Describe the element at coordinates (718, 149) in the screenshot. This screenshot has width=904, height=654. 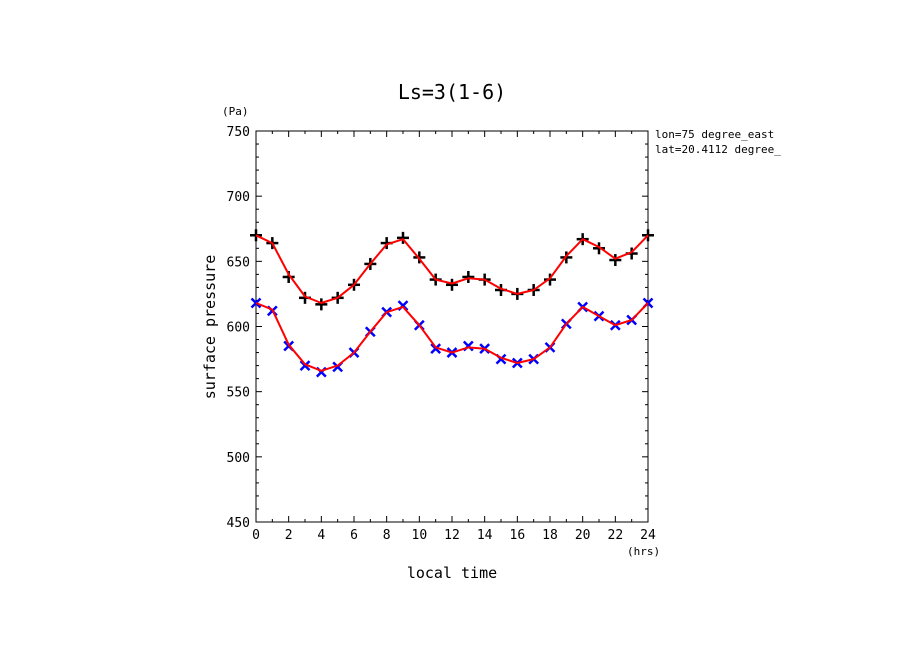
I see `latitude-annotation: lat=20.4112 degree_` at that location.